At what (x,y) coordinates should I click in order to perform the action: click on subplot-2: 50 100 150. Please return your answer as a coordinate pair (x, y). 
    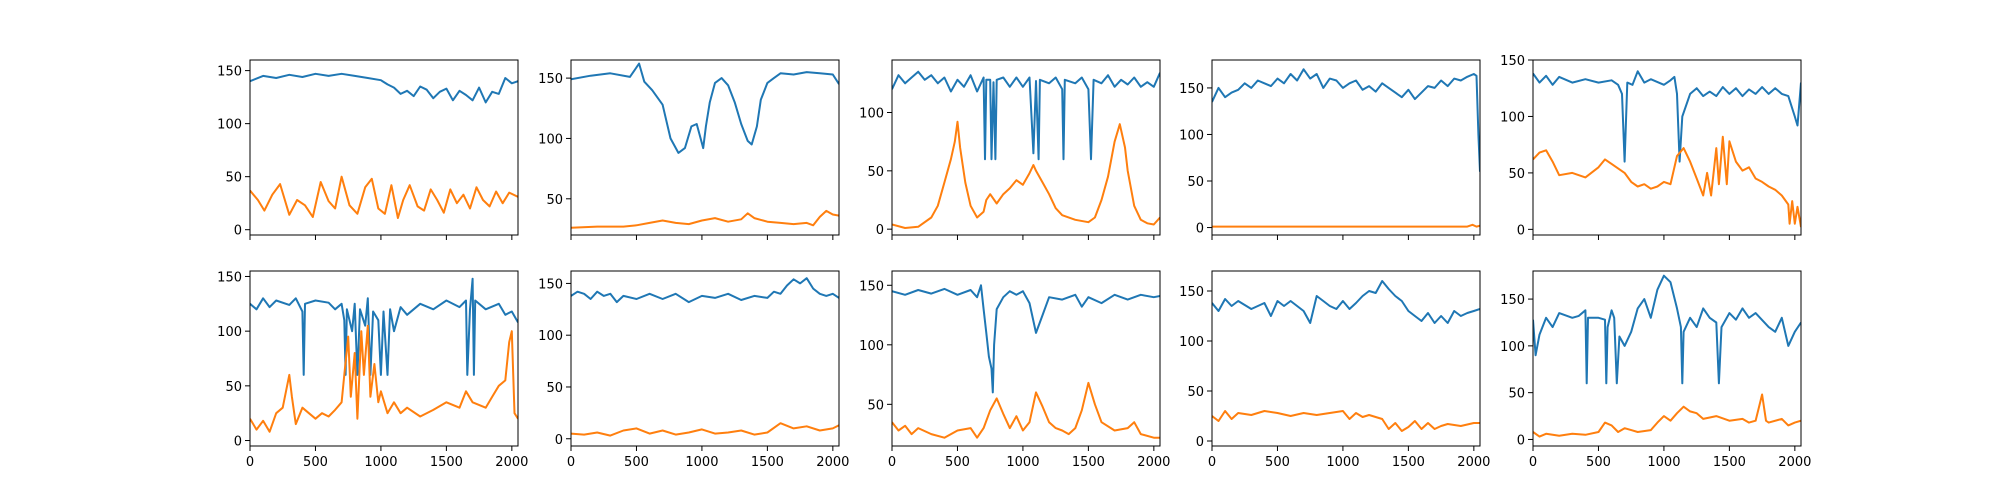
    Looking at the image, I should click on (689, 149).